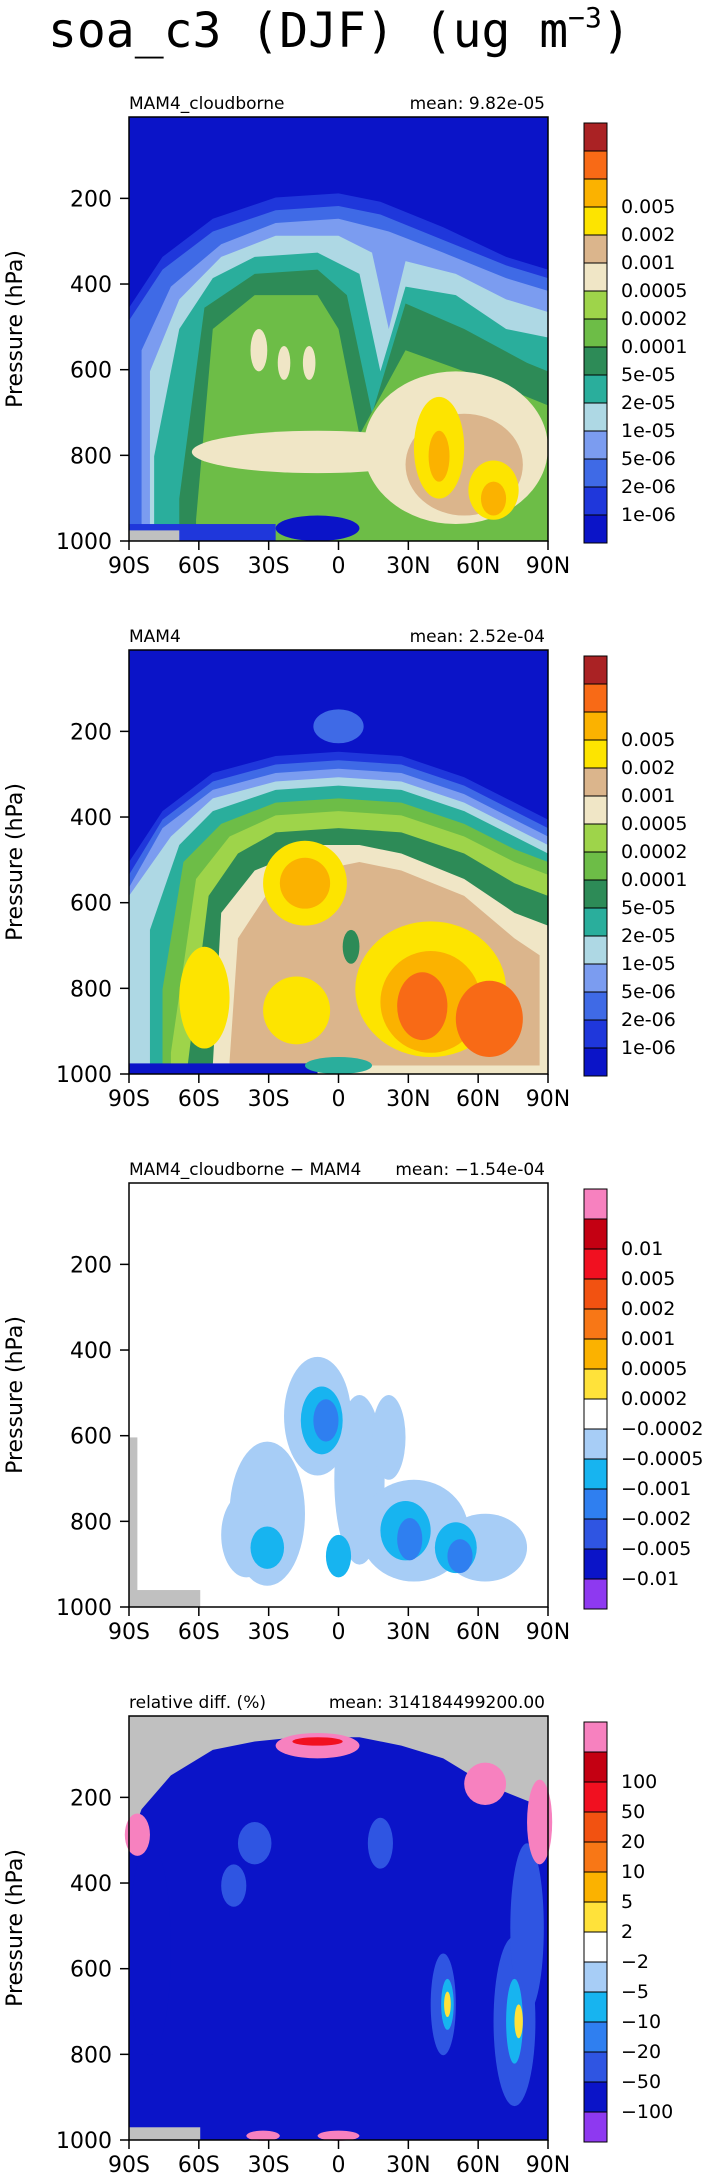 The height and width of the screenshot is (2175, 703). I want to click on y-tick-label: 600, so click(91, 1437).